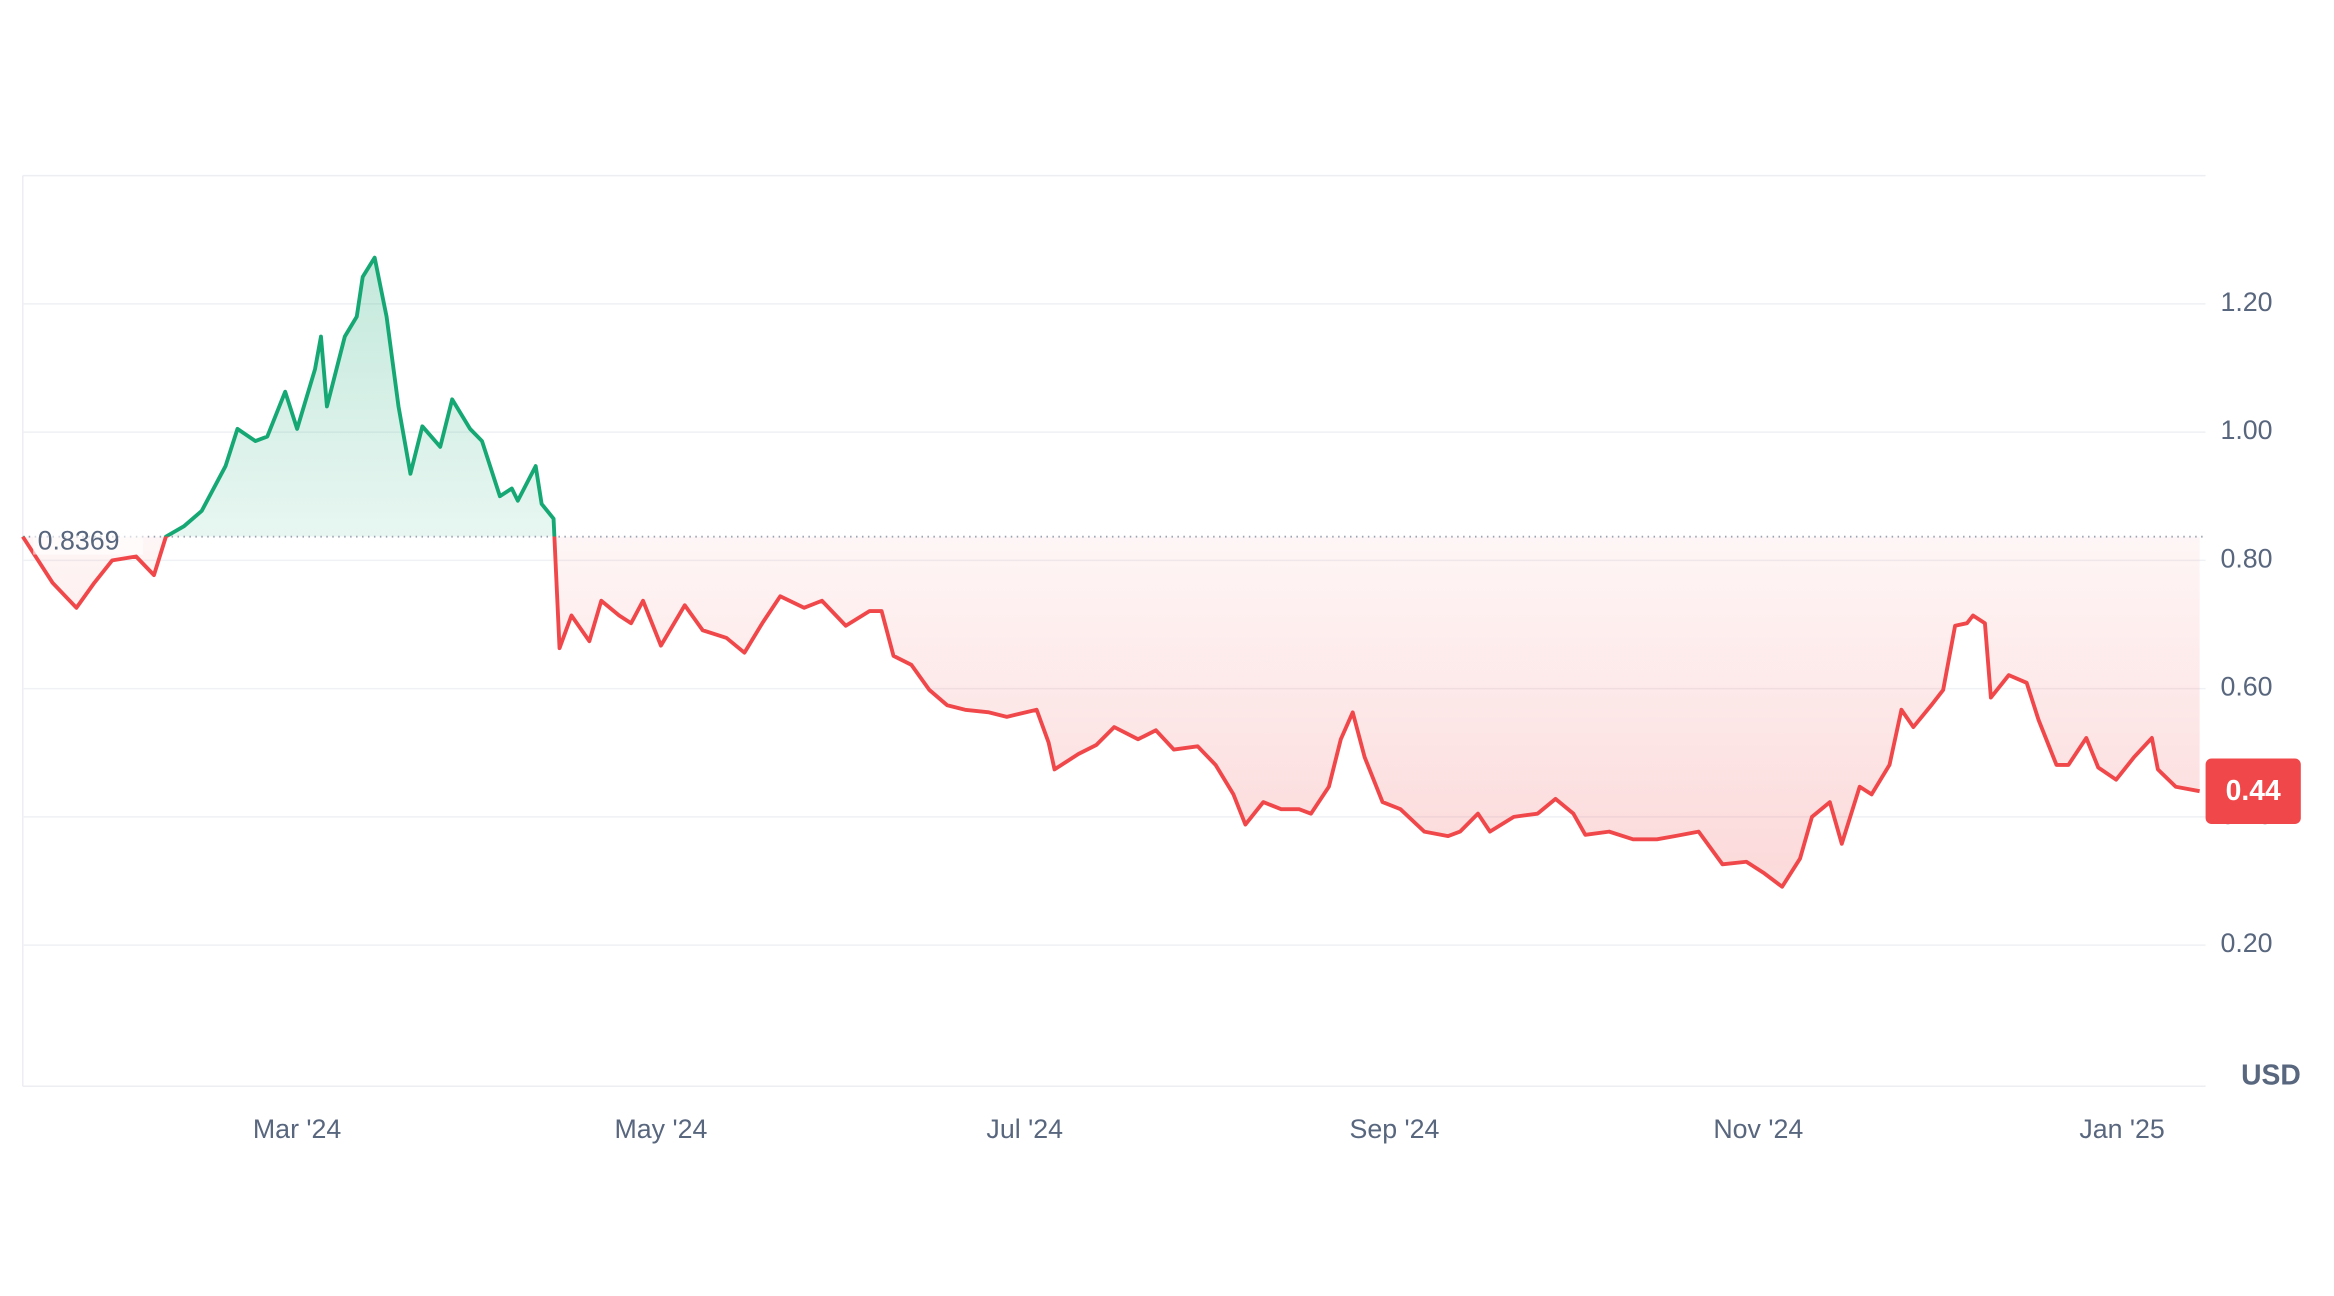 Image resolution: width=2334 pixels, height=1296 pixels. What do you see at coordinates (2246, 943) in the screenshot?
I see `y-tick-label: 0.20` at bounding box center [2246, 943].